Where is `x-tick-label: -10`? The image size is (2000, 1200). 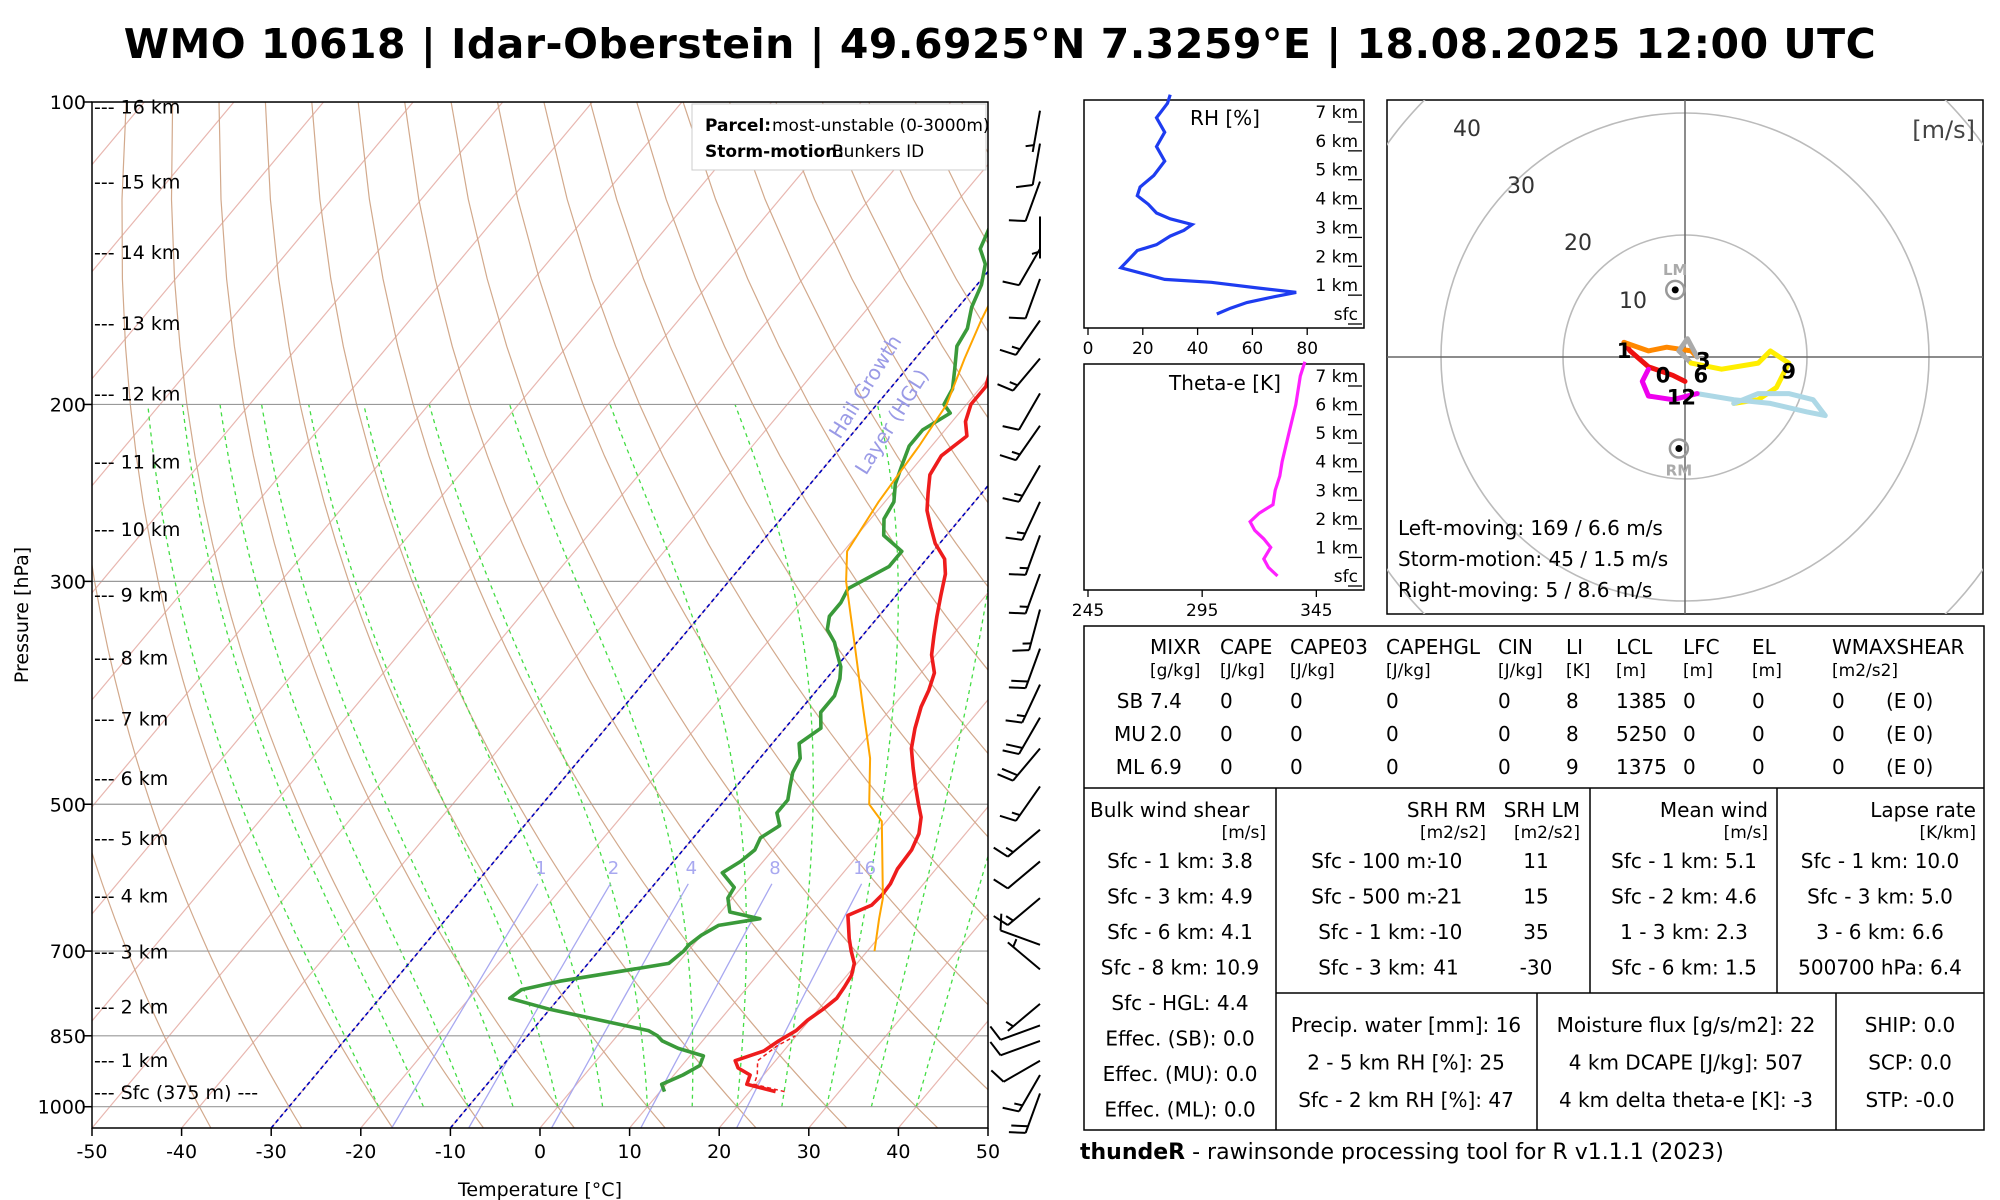
x-tick-label: -10 is located at coordinates (450, 1152).